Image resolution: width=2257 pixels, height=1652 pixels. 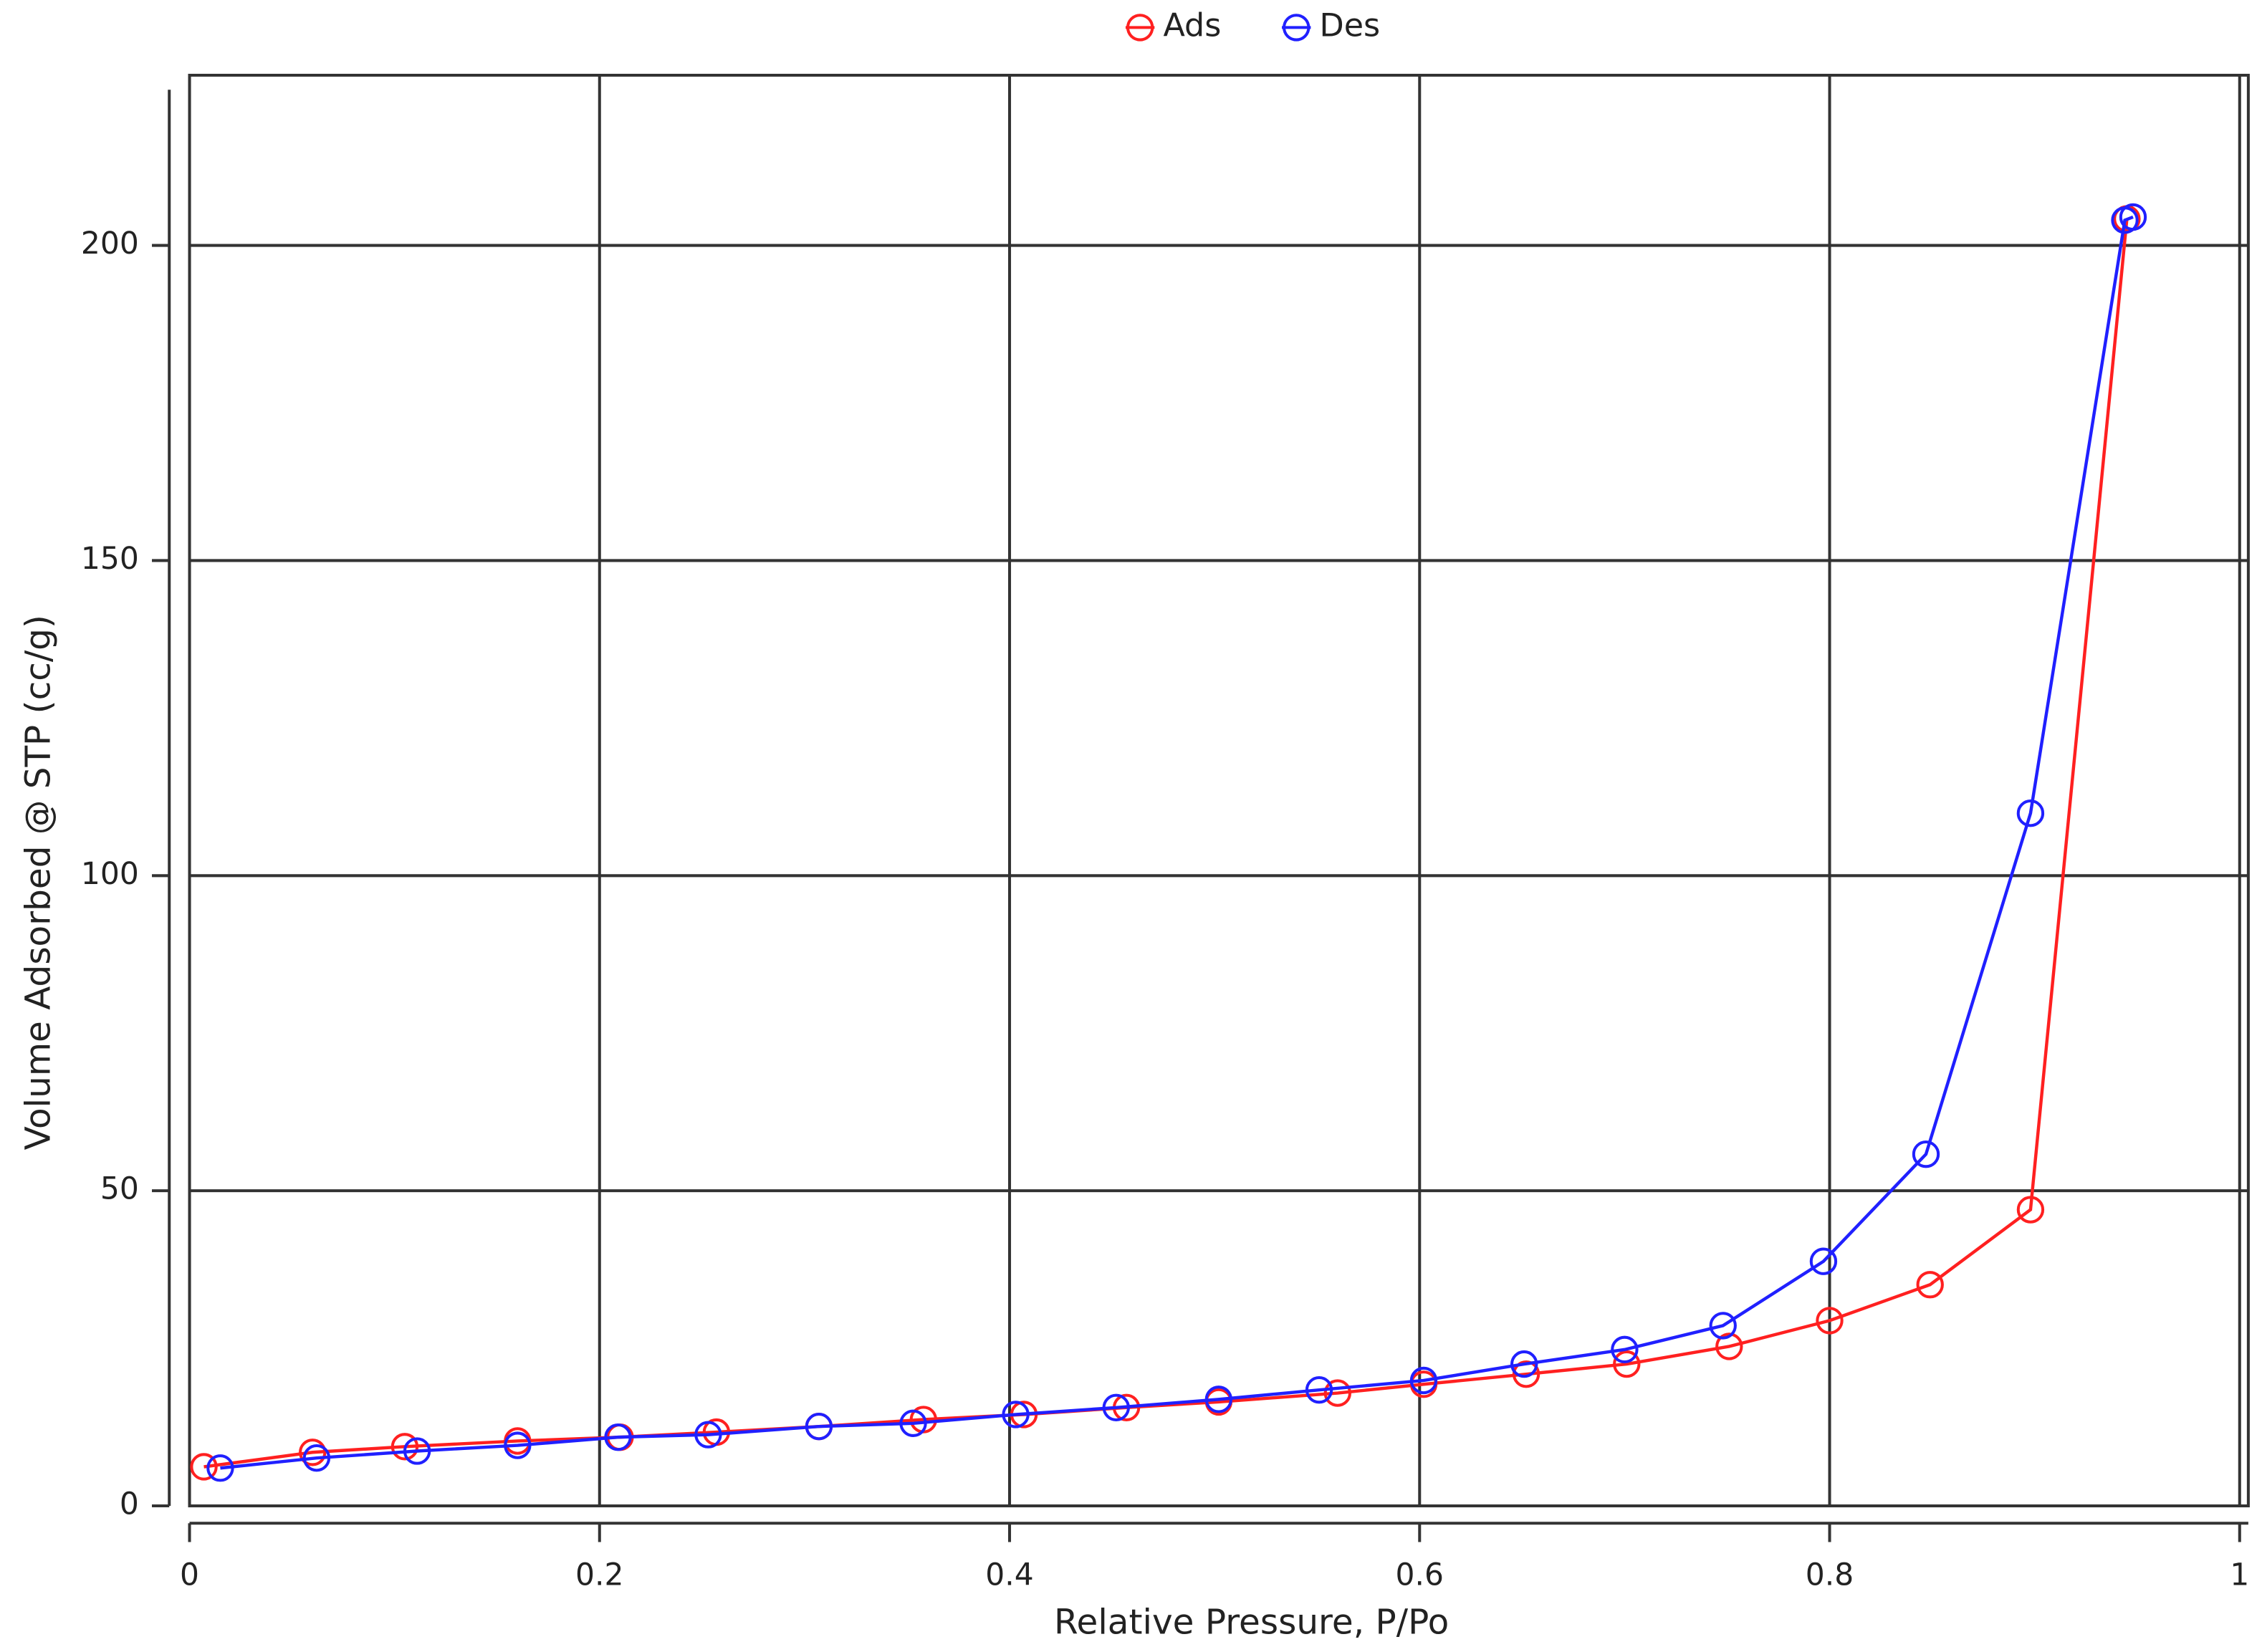 What do you see at coordinates (39, 883) in the screenshot?
I see `y-axis-label: Volume Adsorbed @ STP (cc/g)` at bounding box center [39, 883].